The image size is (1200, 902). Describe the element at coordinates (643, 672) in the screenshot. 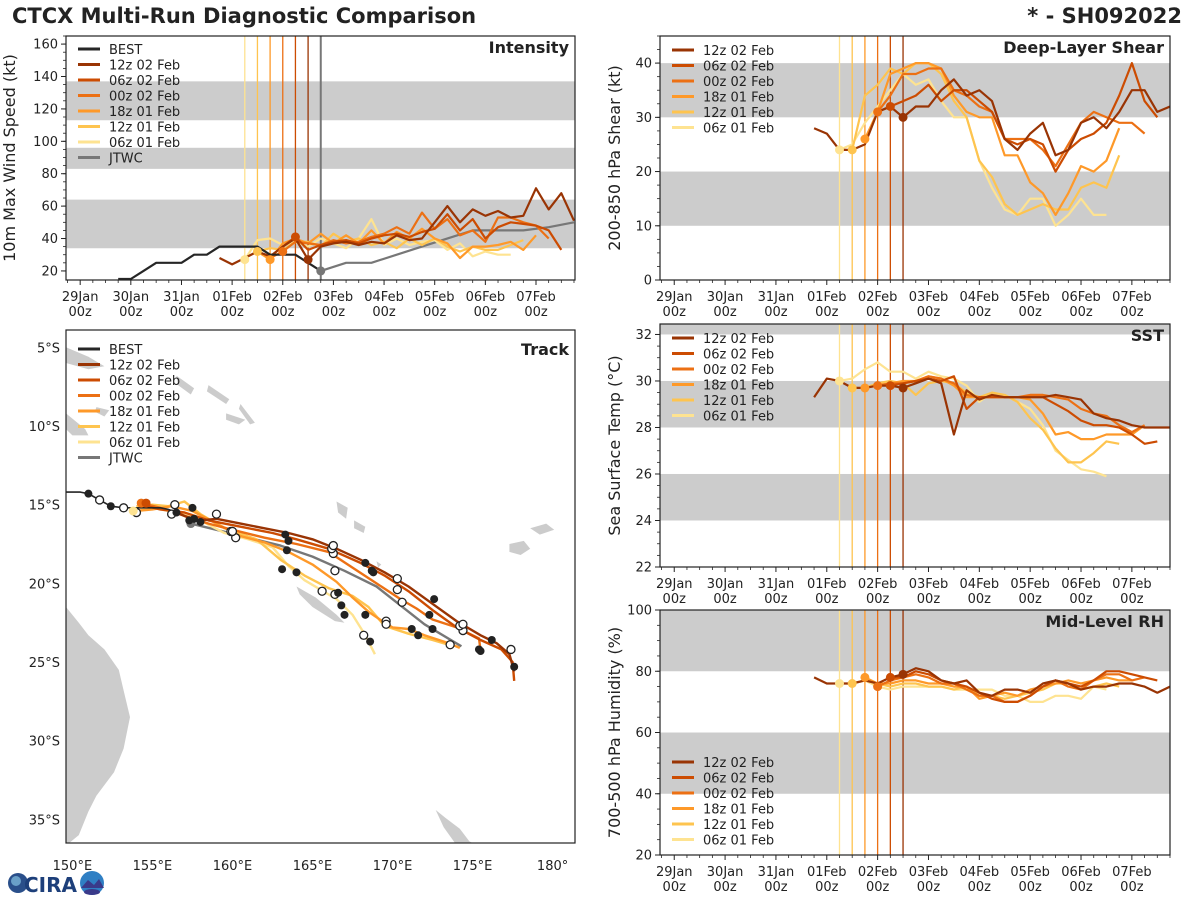

I see `y-tick-label: 80` at that location.